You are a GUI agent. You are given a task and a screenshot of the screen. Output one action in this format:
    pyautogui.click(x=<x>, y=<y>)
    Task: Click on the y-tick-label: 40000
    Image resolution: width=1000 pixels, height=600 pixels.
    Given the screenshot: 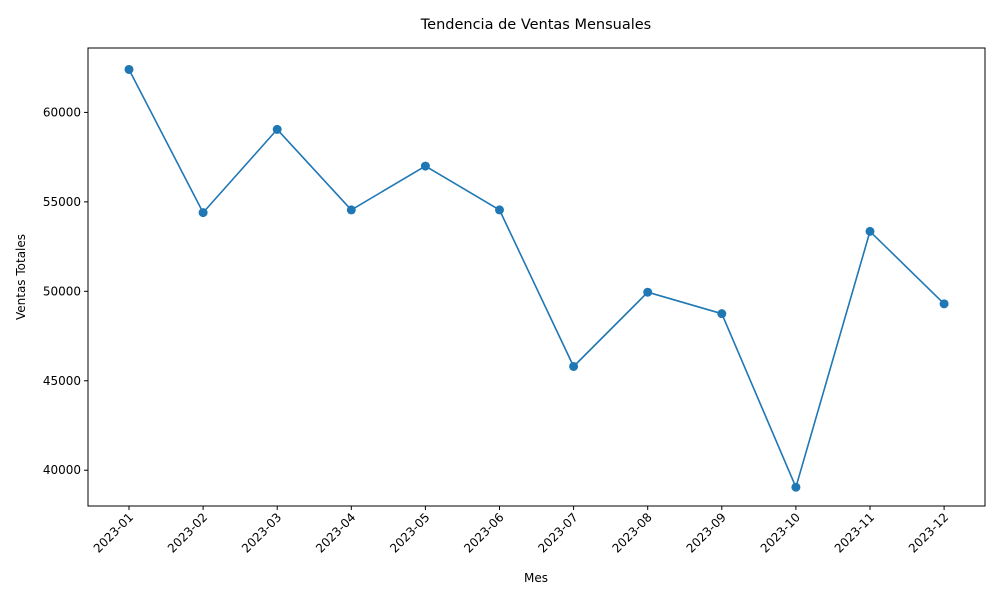 What is the action you would take?
    pyautogui.click(x=62, y=470)
    